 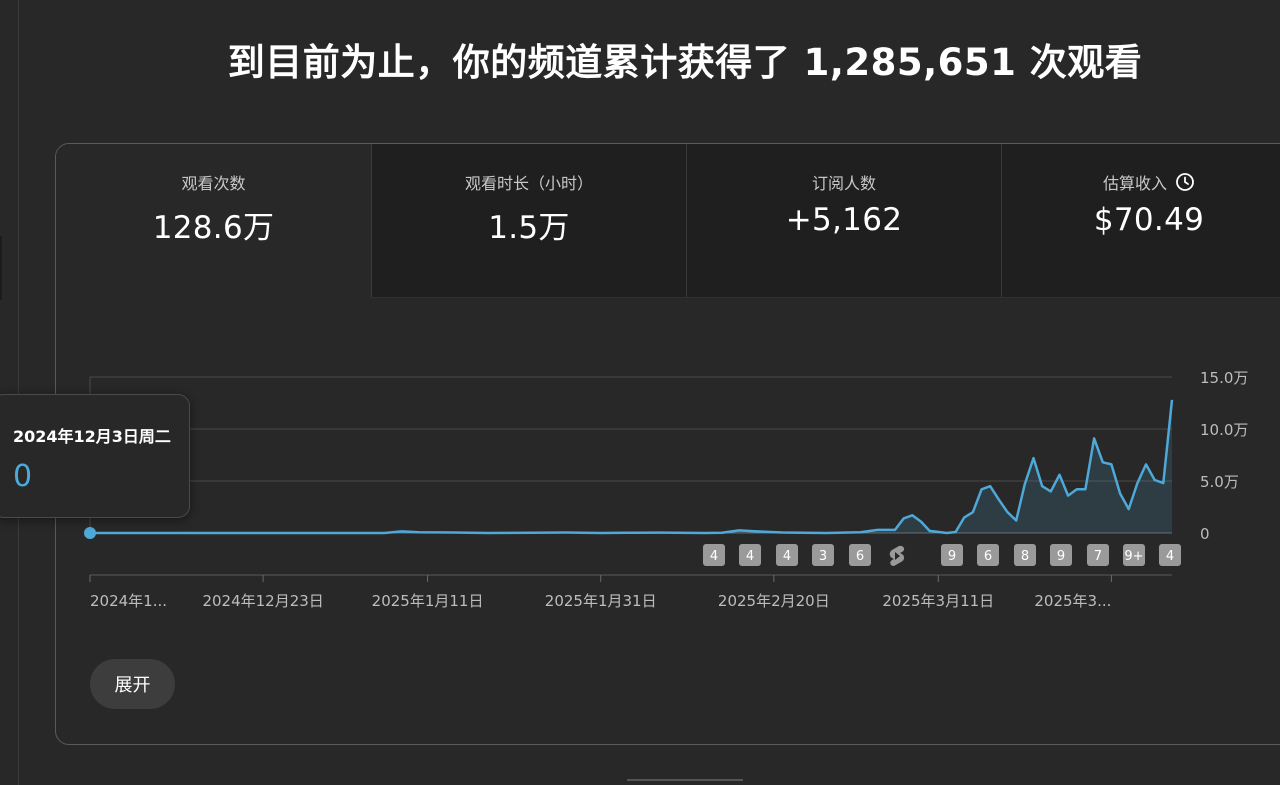 I want to click on tooltip-value: 0, so click(x=23, y=476).